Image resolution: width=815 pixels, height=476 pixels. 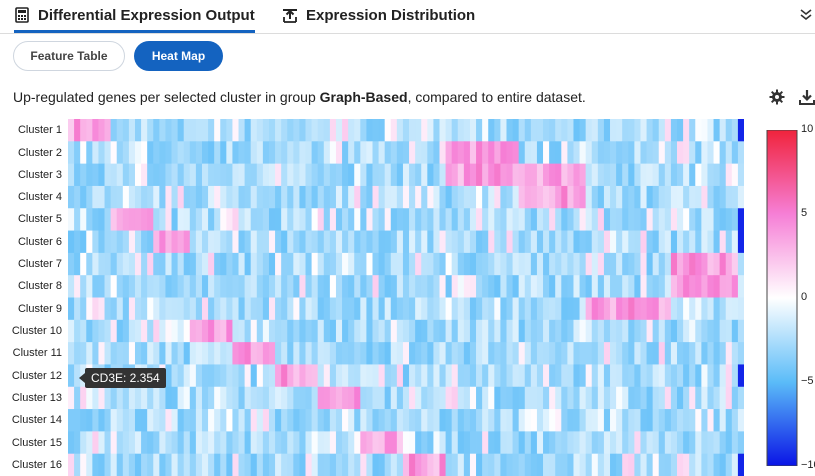 I want to click on heat-map-button: Heat Map, so click(x=178, y=56).